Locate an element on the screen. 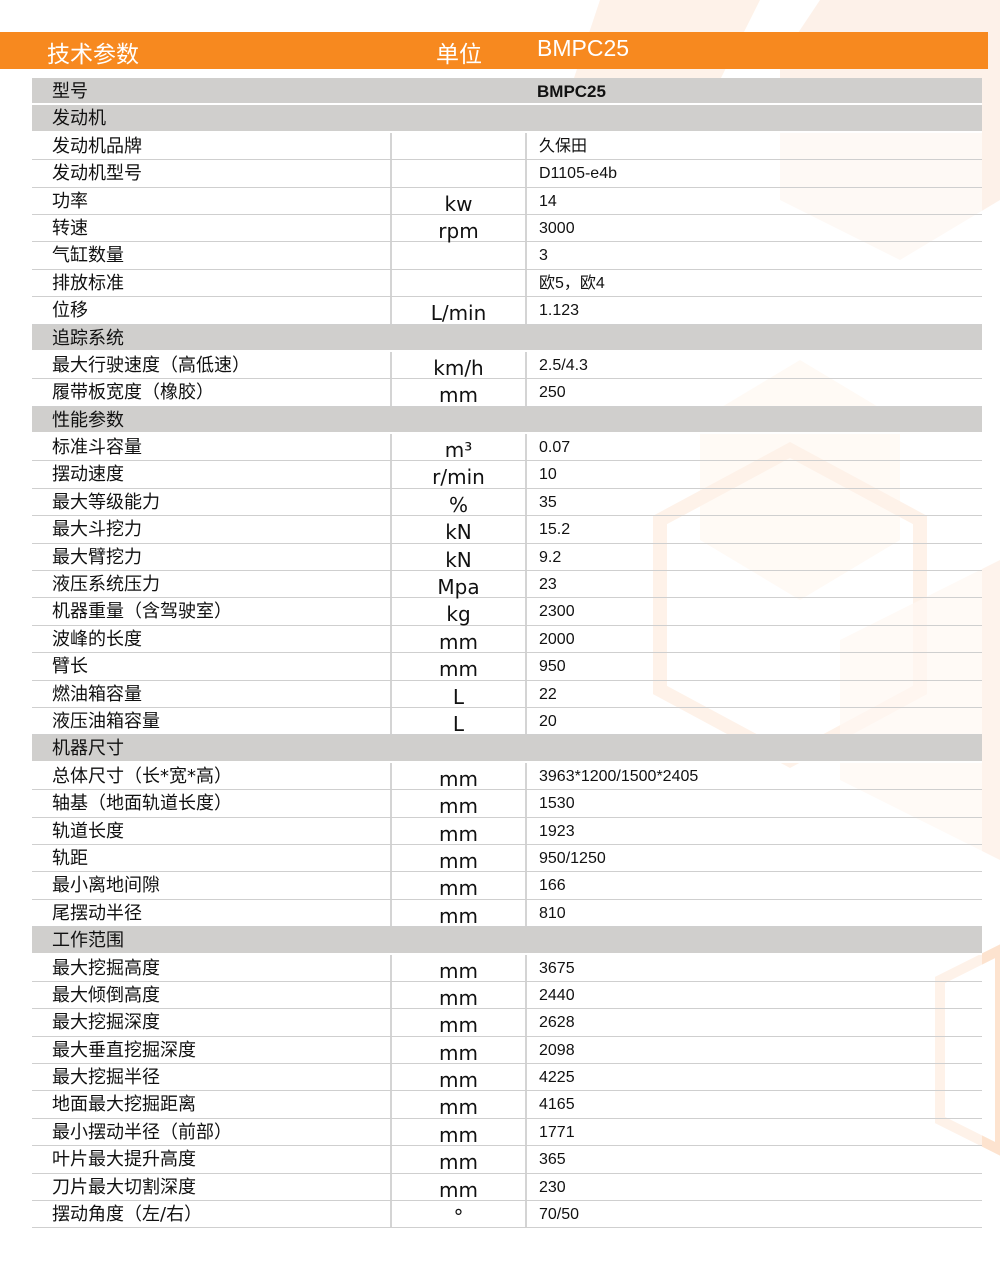  param-label: 最小离地间隙 is located at coordinates (212, 885).